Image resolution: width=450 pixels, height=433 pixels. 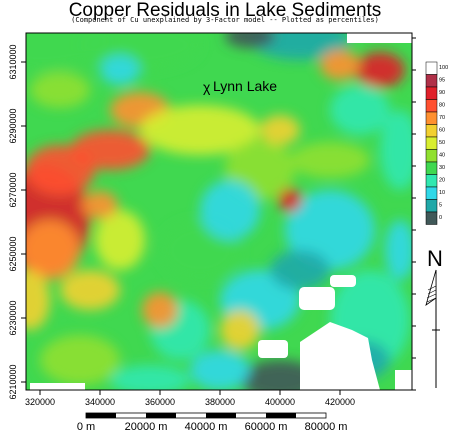 What do you see at coordinates (435, 258) in the screenshot?
I see `north-label: N` at bounding box center [435, 258].